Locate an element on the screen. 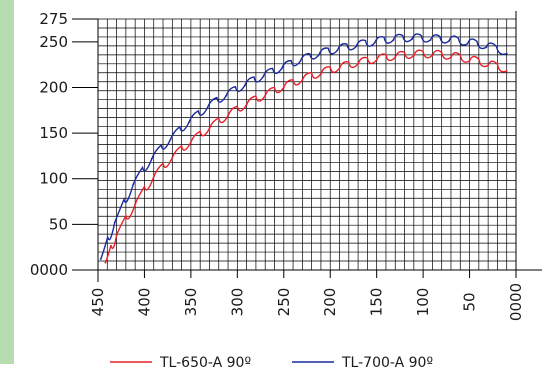 The width and height of the screenshot is (542, 374). x-tick-label: 0000 is located at coordinates (516, 302).